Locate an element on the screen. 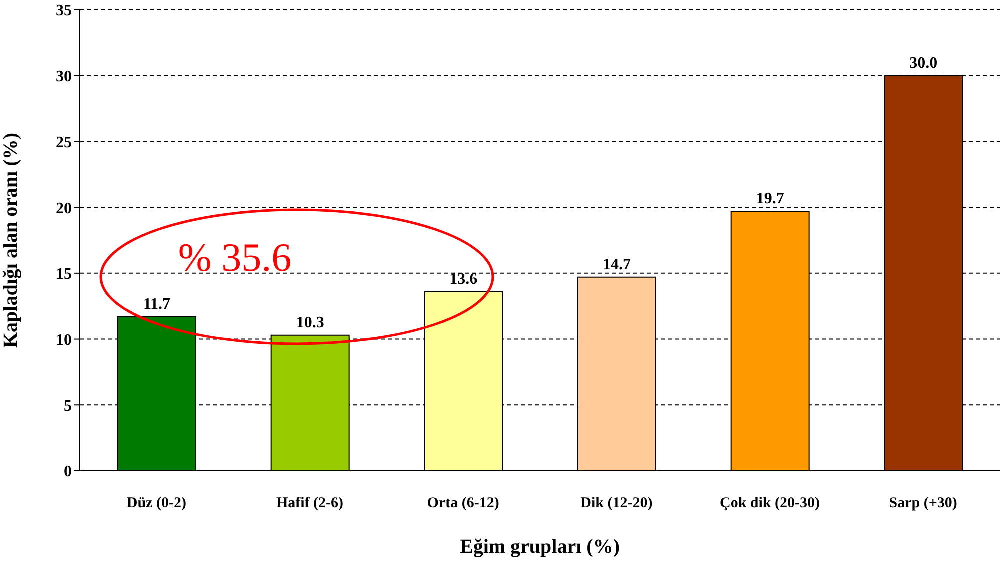 The width and height of the screenshot is (1000, 565). data-label: 11.7 is located at coordinates (157, 304).